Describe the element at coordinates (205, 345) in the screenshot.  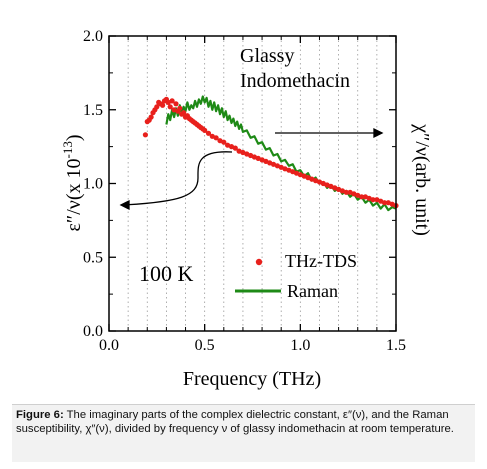
I see `x-tick-label: 0.5` at that location.